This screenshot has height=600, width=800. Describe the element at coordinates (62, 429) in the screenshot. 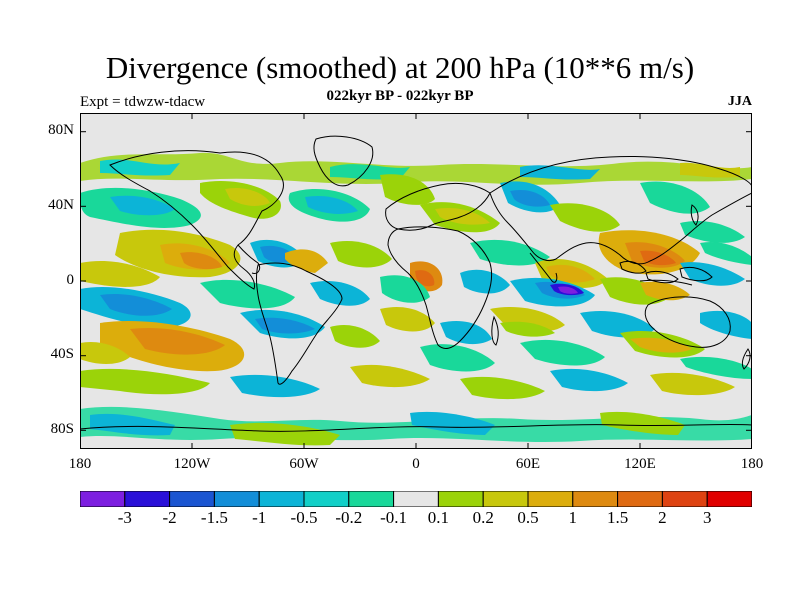

I see `lat-label-80s: 80S` at that location.